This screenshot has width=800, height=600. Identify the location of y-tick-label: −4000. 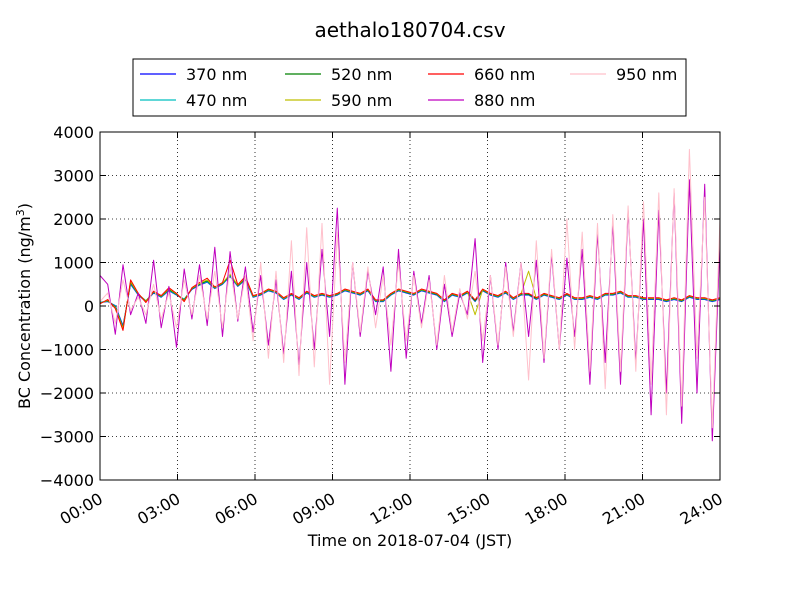
(67, 480).